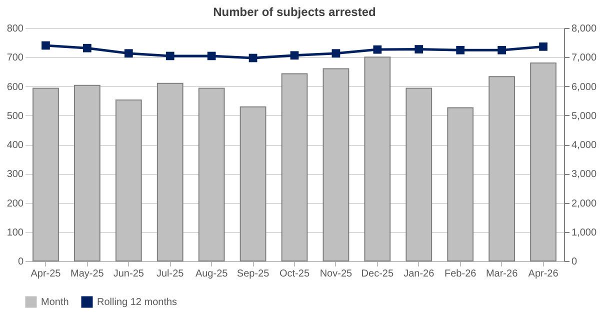 This screenshot has height=316, width=603. Describe the element at coordinates (15, 87) in the screenshot. I see `y-tick-label: 600` at that location.